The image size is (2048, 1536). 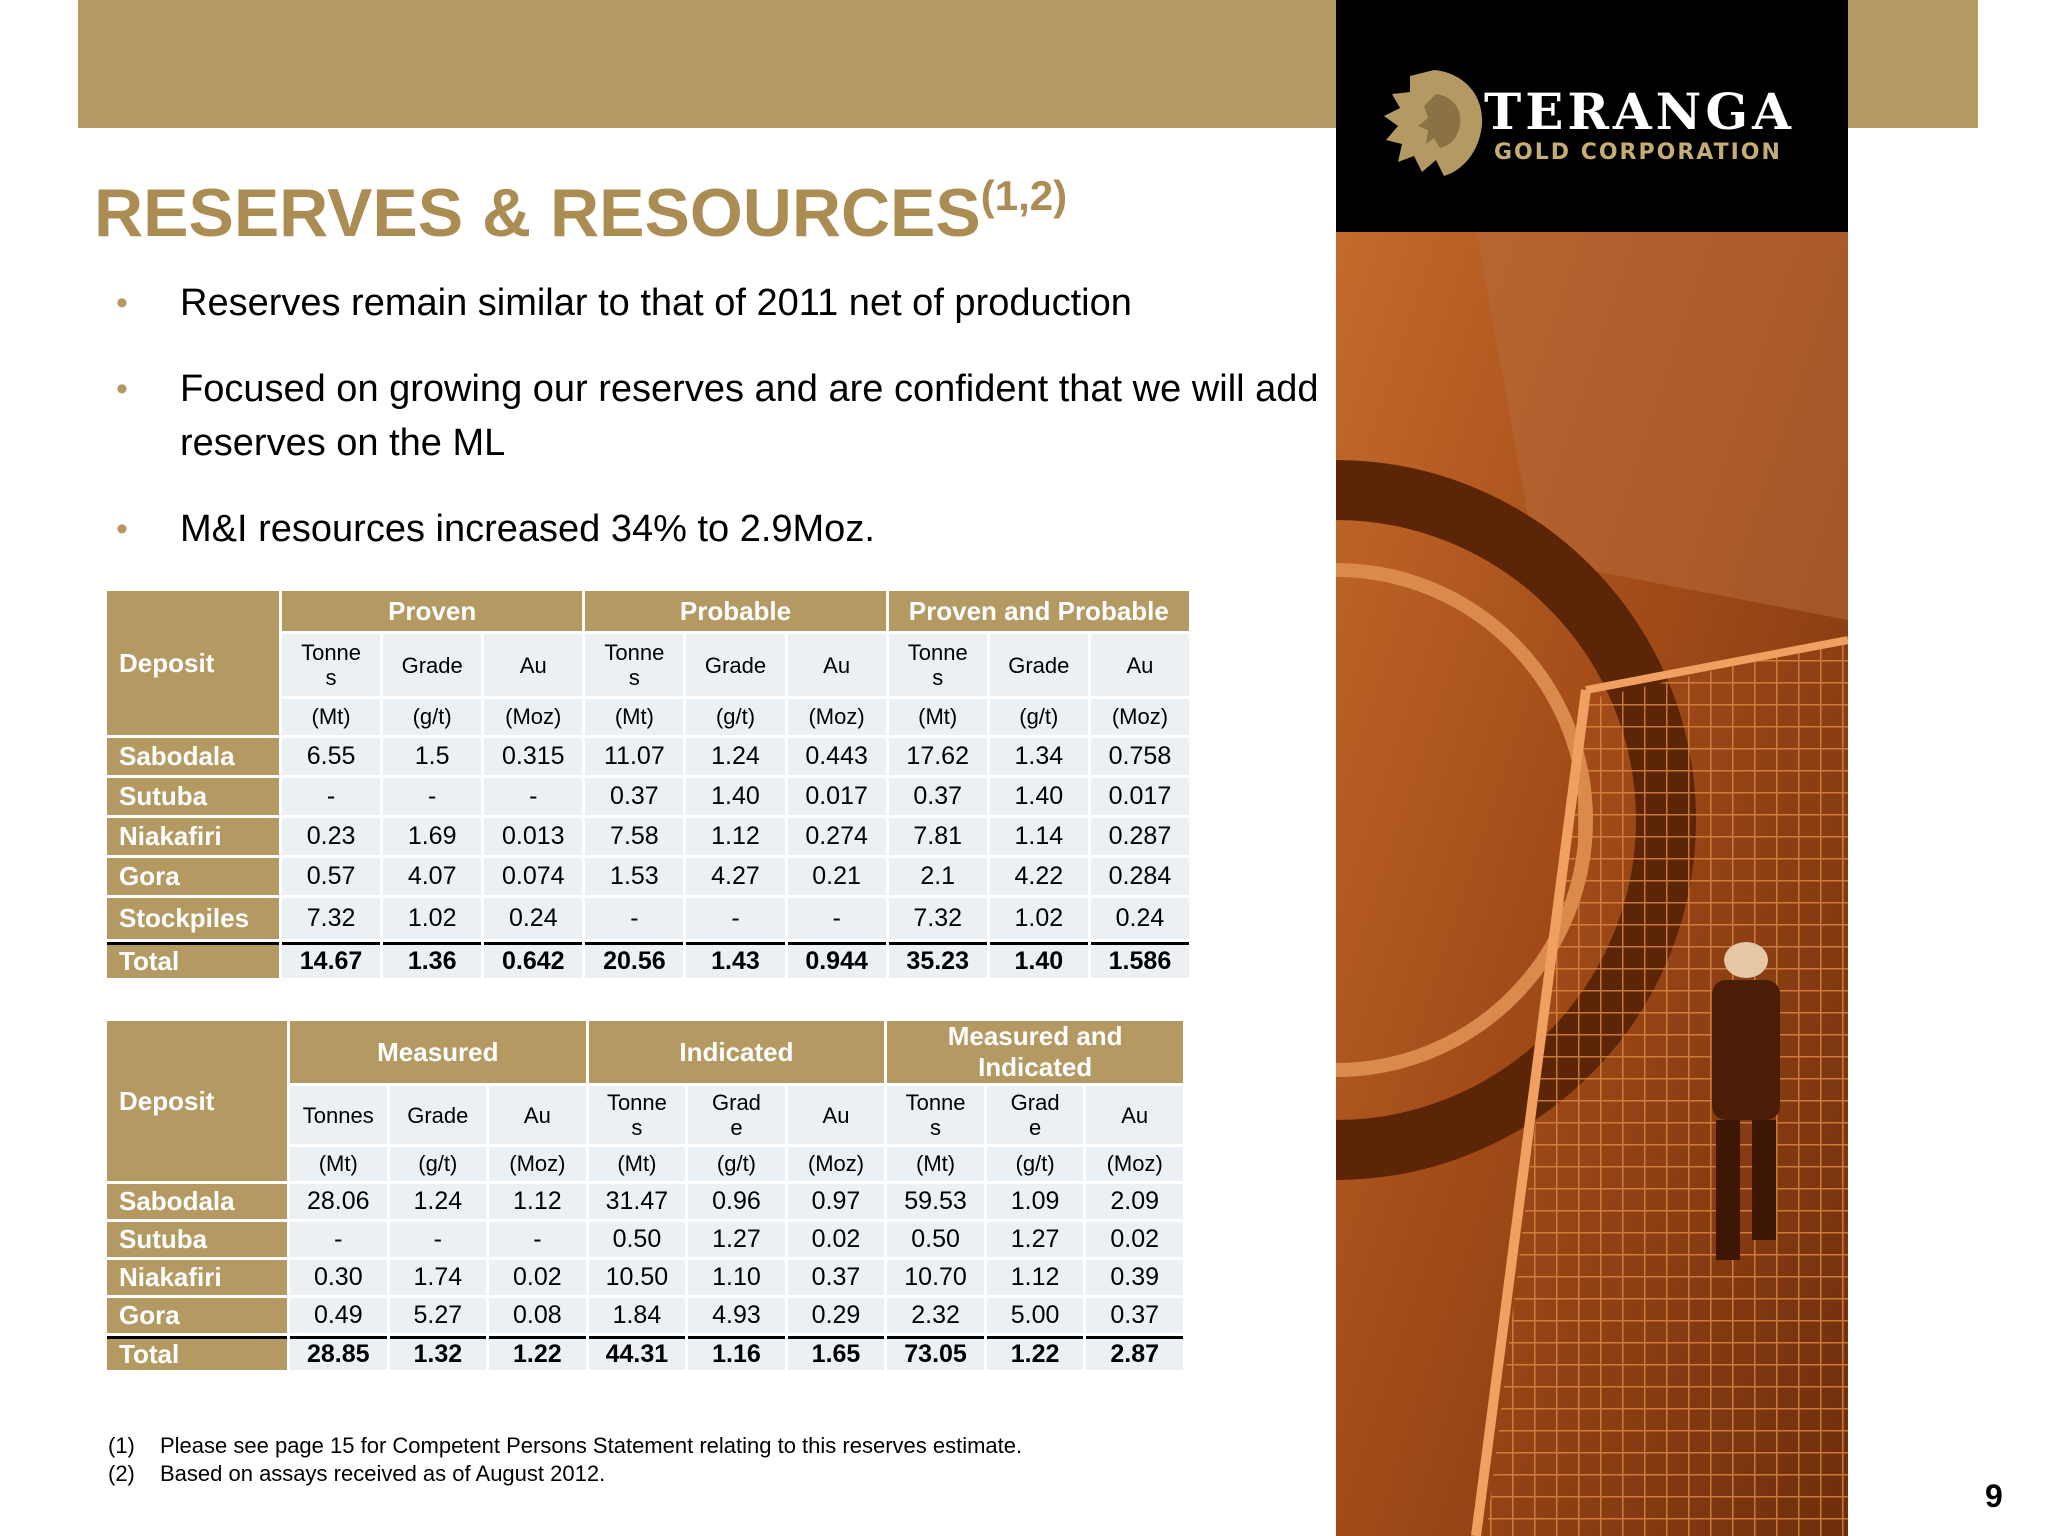 I want to click on value-cell: 1.14, so click(x=1038, y=836).